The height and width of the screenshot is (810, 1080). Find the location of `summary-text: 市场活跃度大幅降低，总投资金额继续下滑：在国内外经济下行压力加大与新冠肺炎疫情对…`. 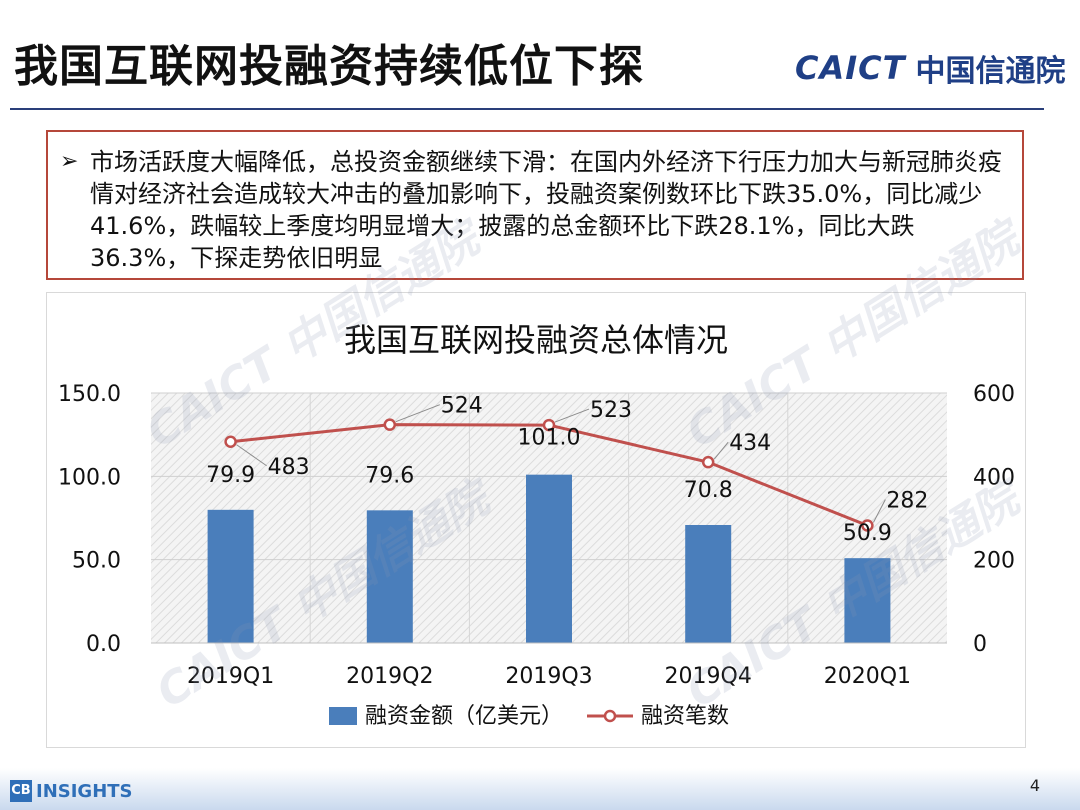

summary-text: 市场活跃度大幅降低，总投资金额继续下滑：在国内外经济下行压力加大与新冠肺炎疫情对… is located at coordinates (546, 210).